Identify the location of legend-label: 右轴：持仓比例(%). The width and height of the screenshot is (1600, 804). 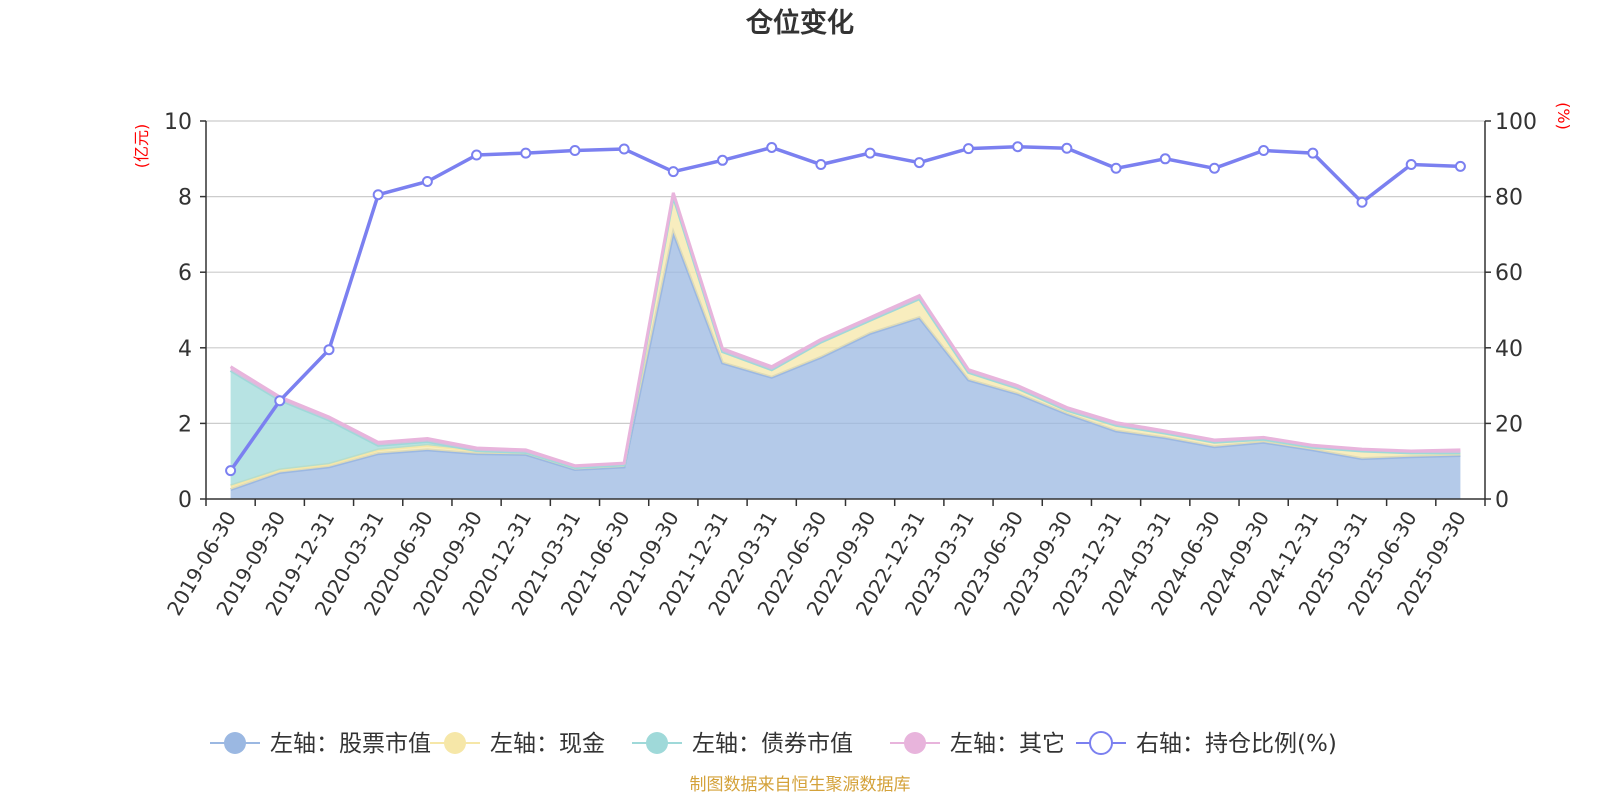
(1236, 744).